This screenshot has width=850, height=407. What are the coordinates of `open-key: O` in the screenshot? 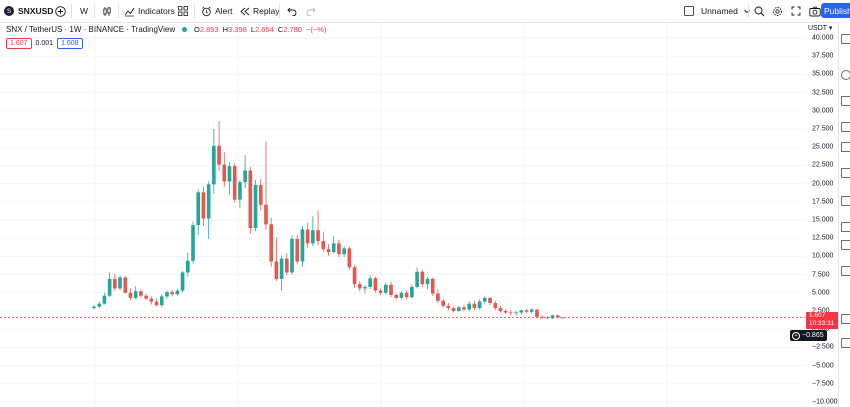 It's located at (197, 29).